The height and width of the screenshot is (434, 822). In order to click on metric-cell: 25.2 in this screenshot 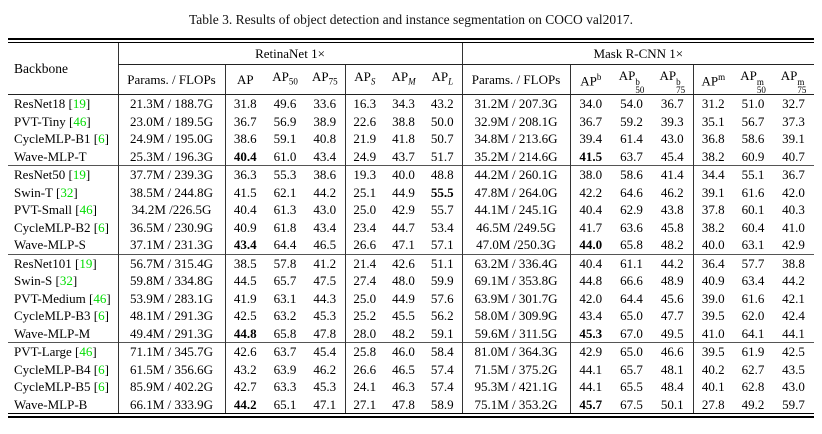, I will do `click(364, 316)`.